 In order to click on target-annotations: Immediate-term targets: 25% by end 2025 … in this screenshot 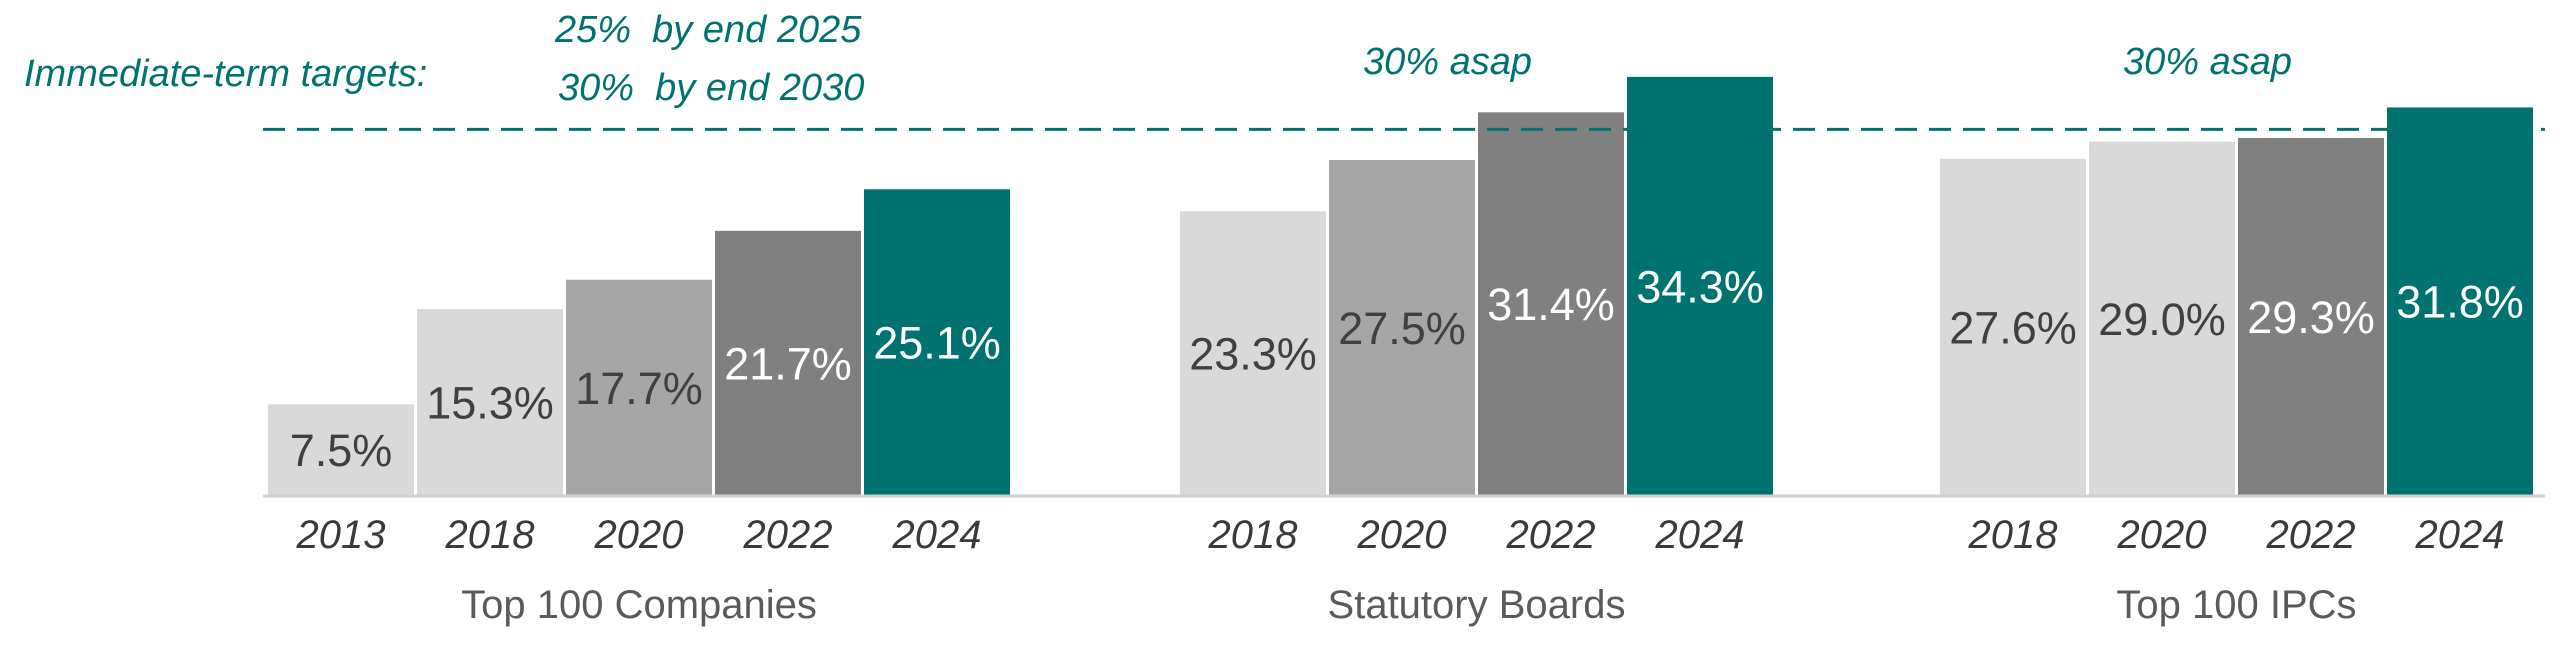, I will do `click(1158, 59)`.